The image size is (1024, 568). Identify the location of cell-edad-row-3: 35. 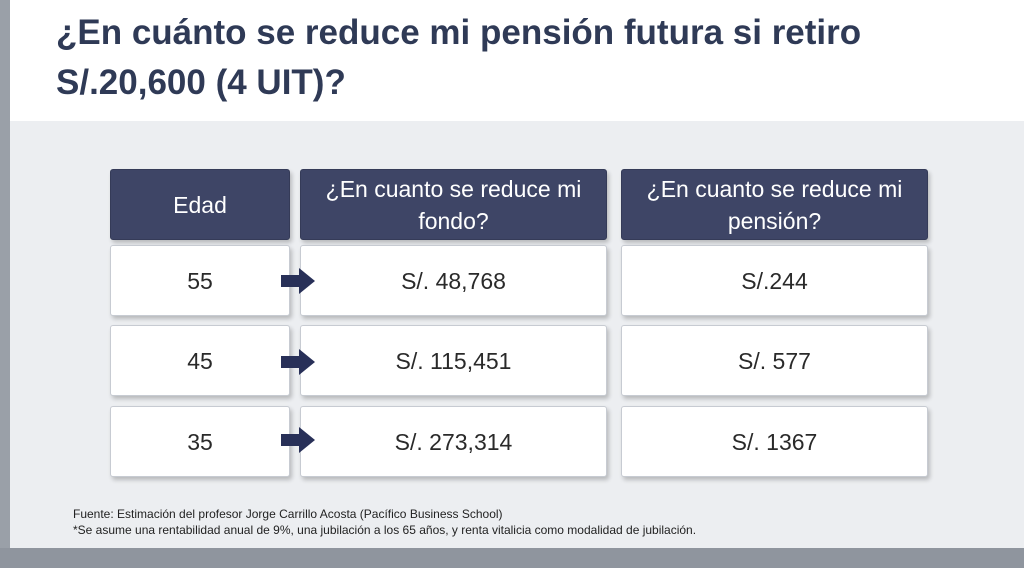
(200, 441).